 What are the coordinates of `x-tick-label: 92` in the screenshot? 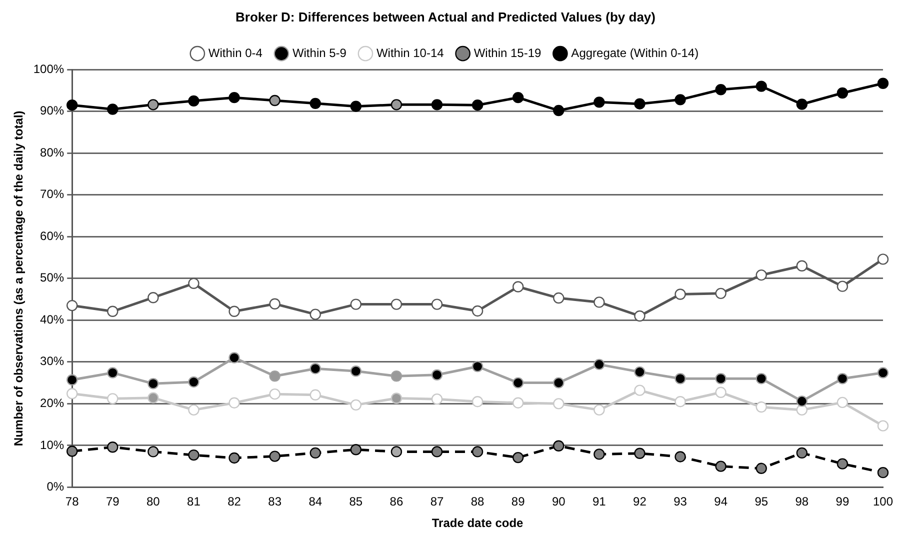 It's located at (640, 501).